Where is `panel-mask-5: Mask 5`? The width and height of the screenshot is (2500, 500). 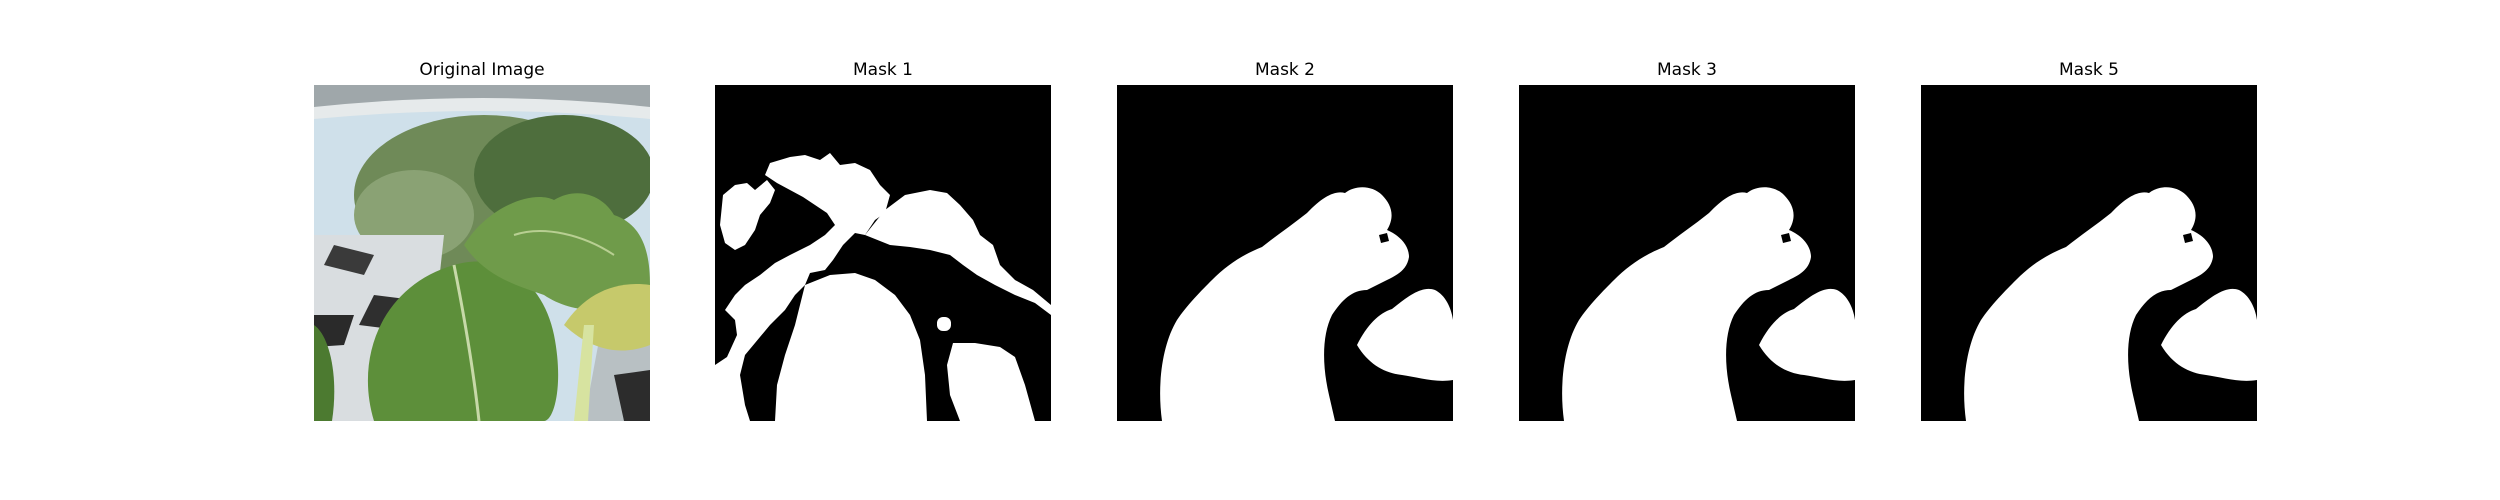
panel-mask-5: Mask 5 is located at coordinates (2089, 250).